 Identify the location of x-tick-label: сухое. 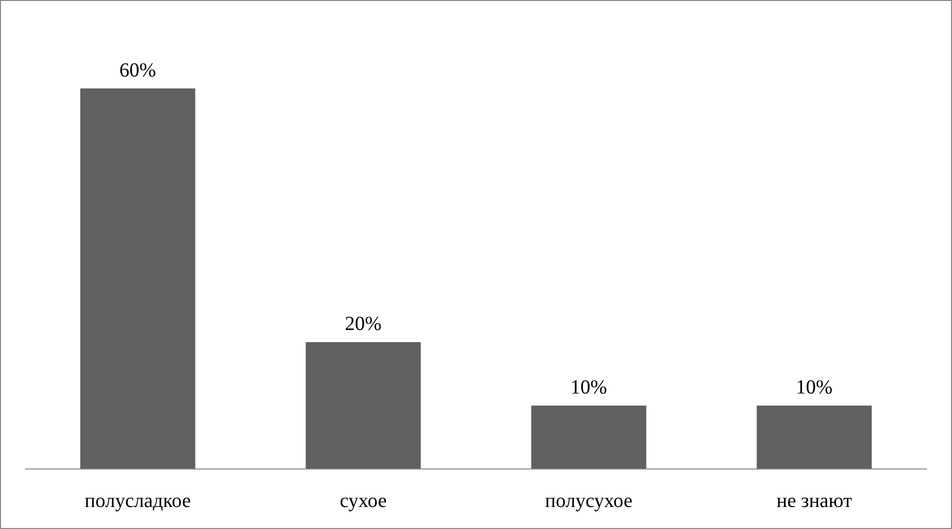
(363, 501).